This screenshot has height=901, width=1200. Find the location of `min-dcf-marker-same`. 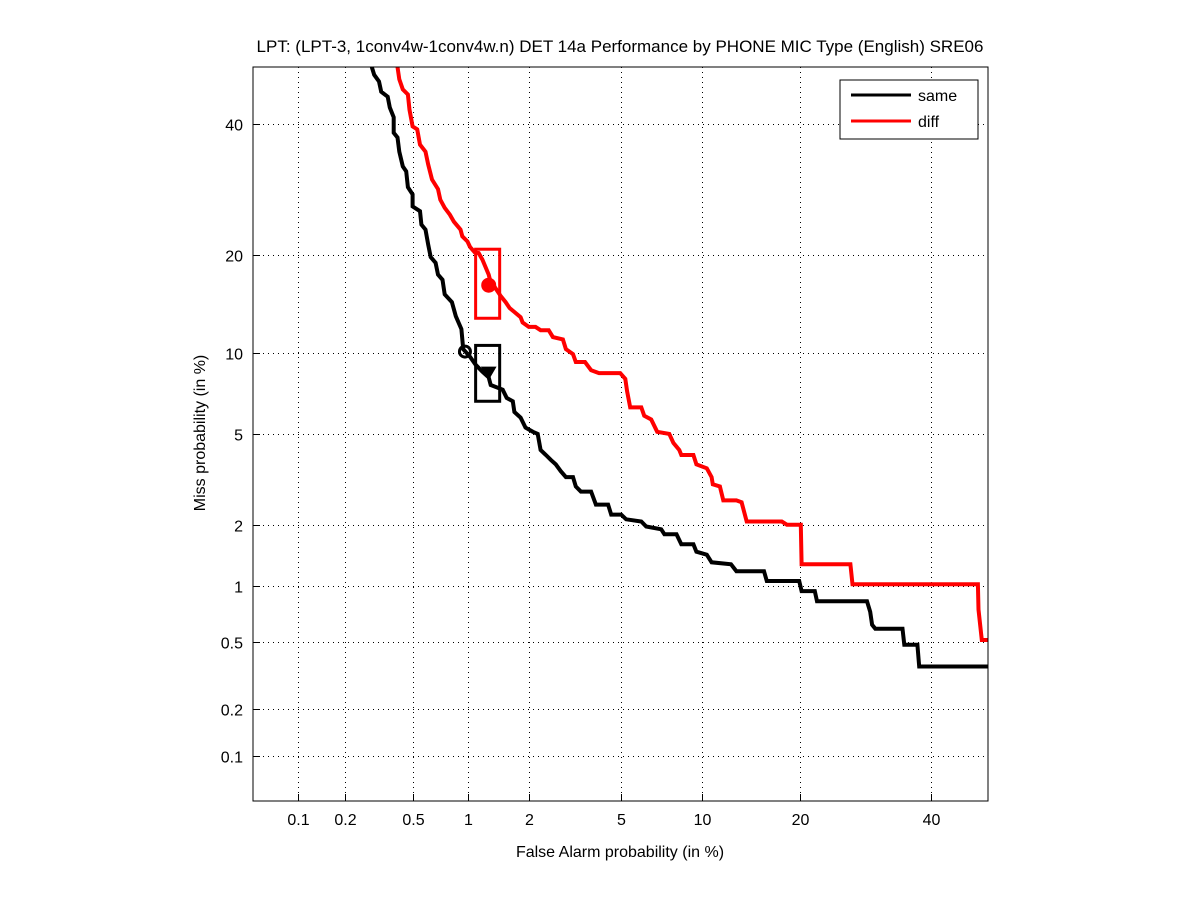

min-dcf-marker-same is located at coordinates (464, 351).